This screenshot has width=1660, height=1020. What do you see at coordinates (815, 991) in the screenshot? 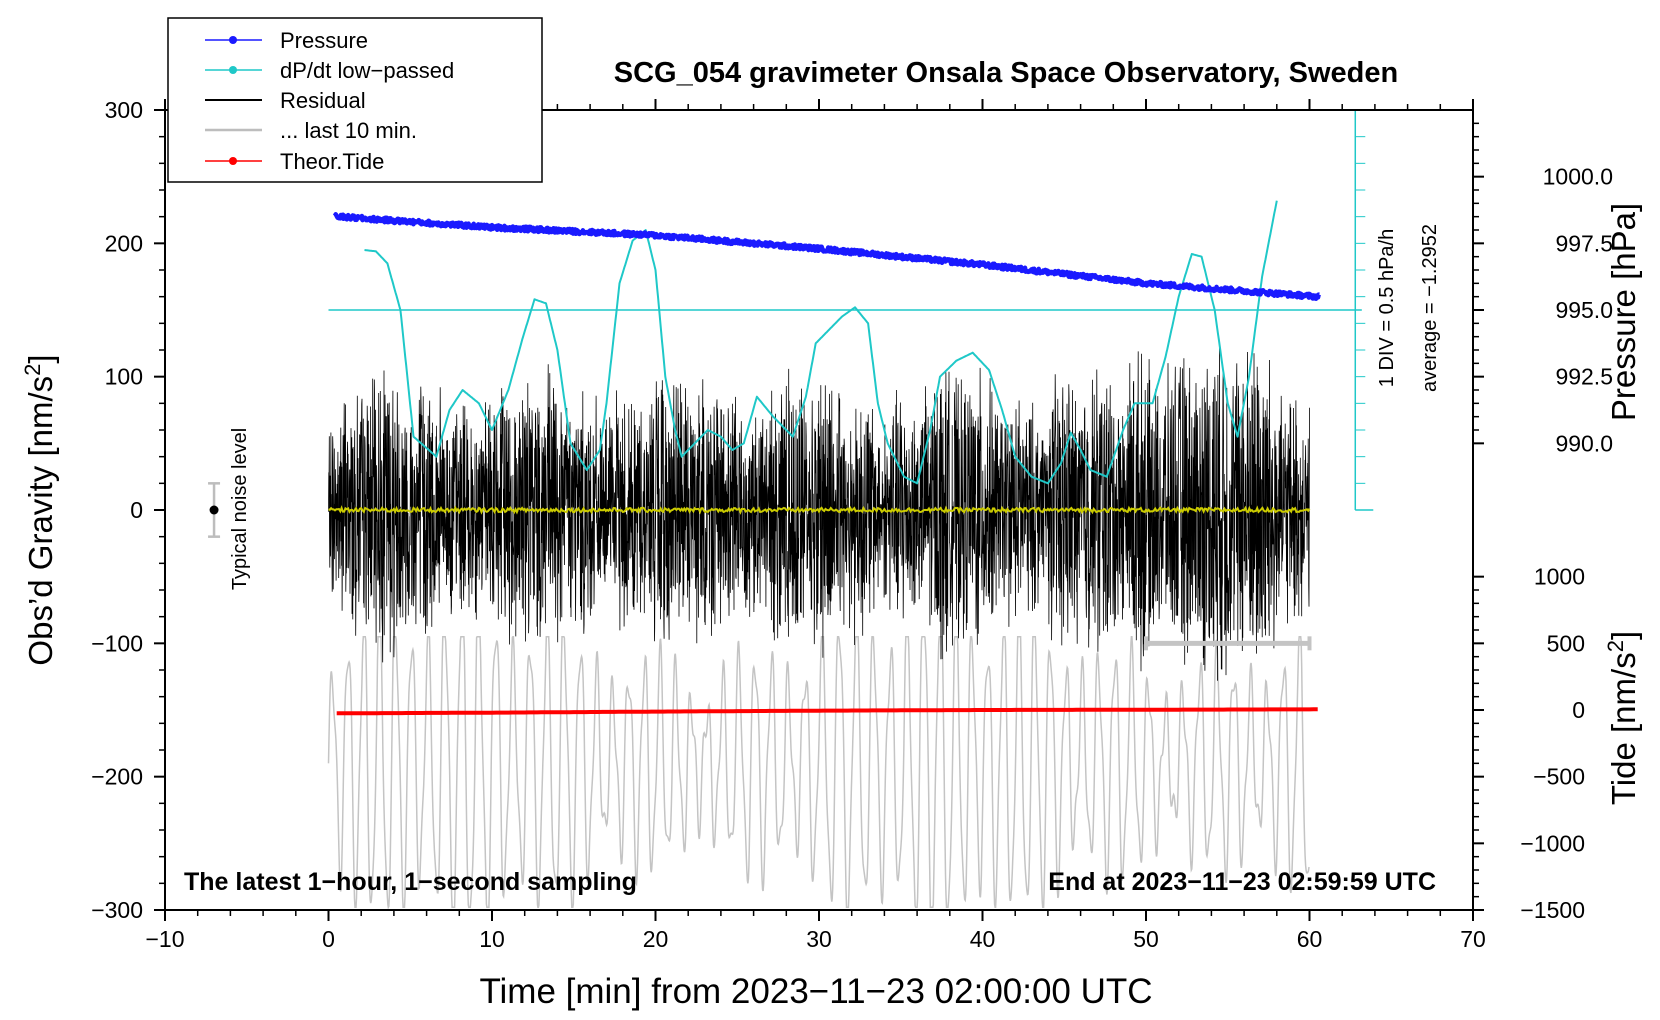
I see `x-axis-label: Time [min] from 2023−11−23 02:00:00 UTC` at bounding box center [815, 991].